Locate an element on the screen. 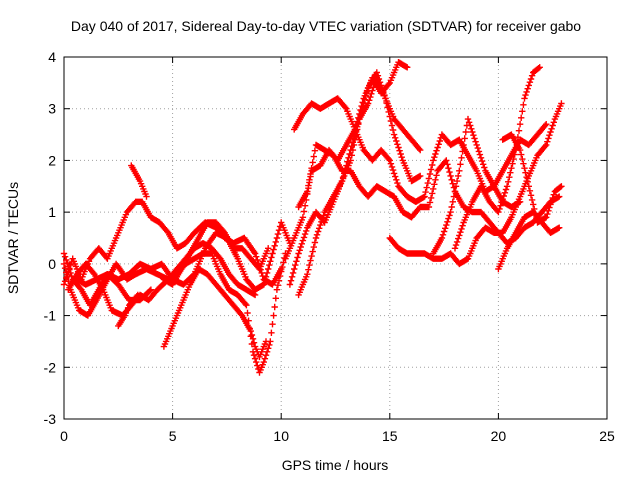 The height and width of the screenshot is (480, 640). y-tick-label: 1 is located at coordinates (52, 212).